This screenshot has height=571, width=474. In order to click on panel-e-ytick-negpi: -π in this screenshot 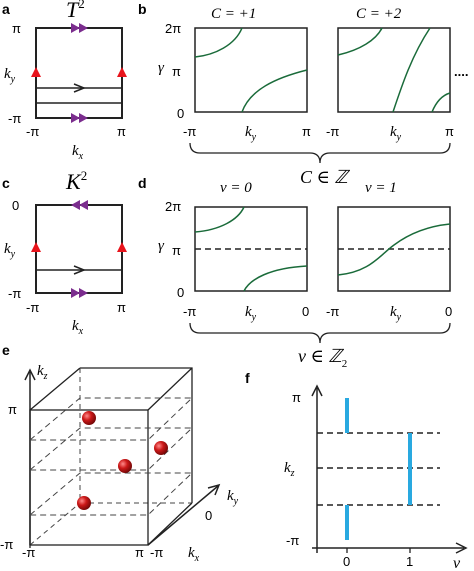, I will do `click(156, 552)`.